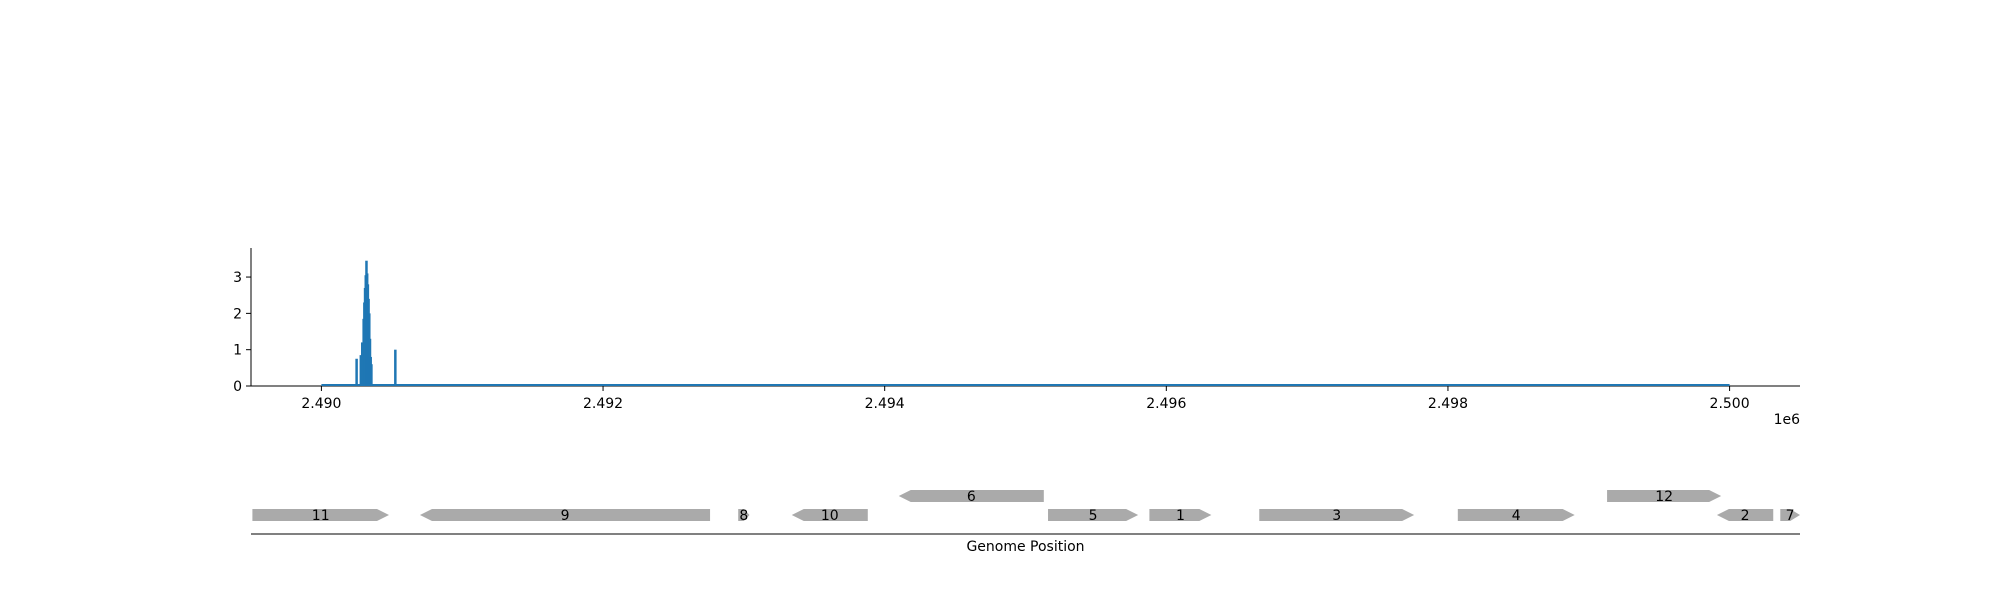 The height and width of the screenshot is (600, 2000). I want to click on y-tick-label: 2, so click(237, 314).